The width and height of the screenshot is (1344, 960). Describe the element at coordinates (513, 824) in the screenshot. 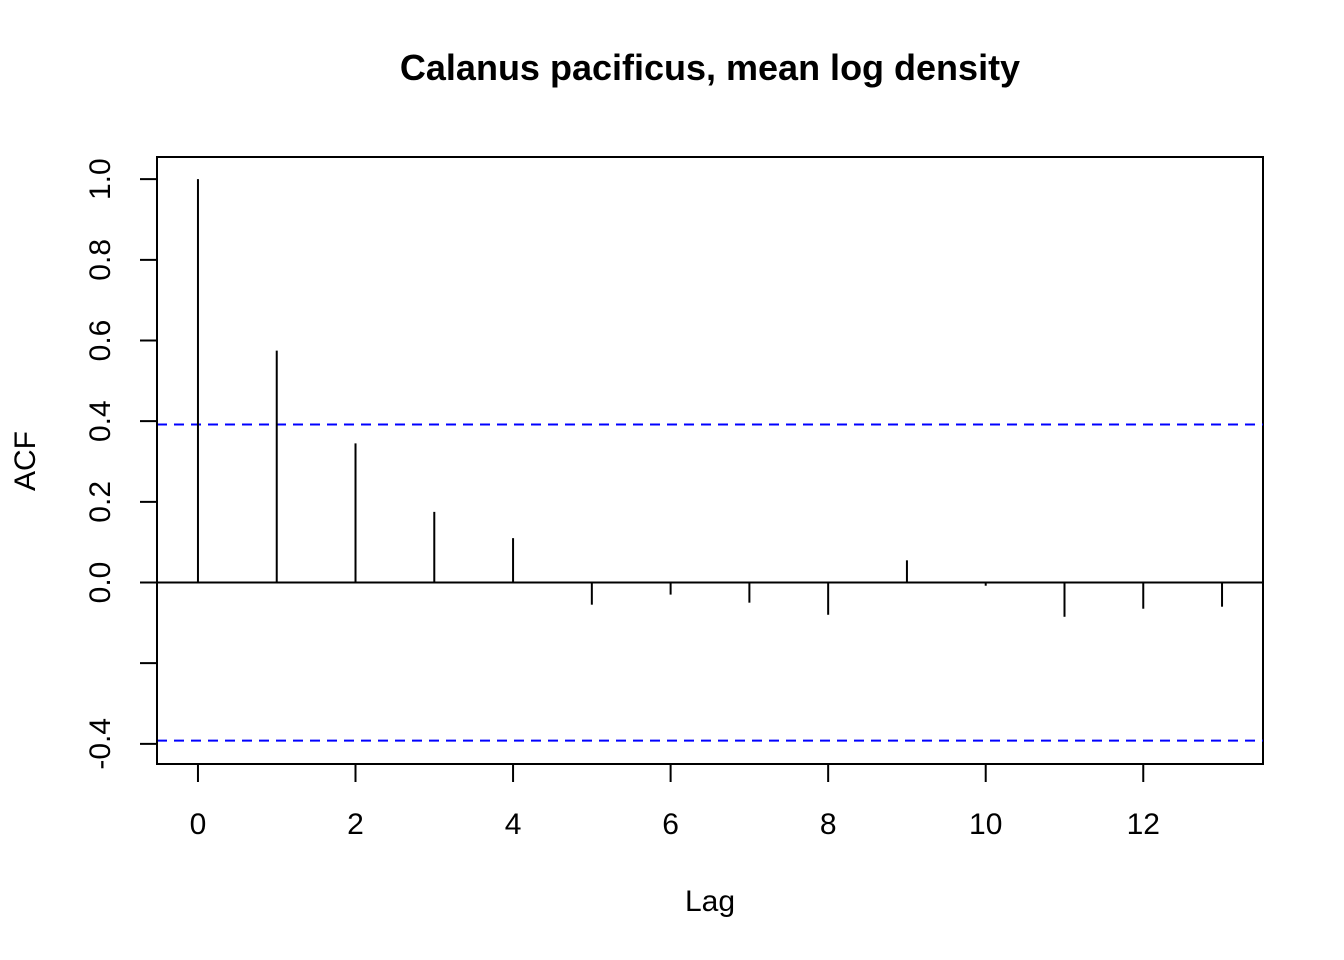

I see `x-tick-label-4: 4` at that location.